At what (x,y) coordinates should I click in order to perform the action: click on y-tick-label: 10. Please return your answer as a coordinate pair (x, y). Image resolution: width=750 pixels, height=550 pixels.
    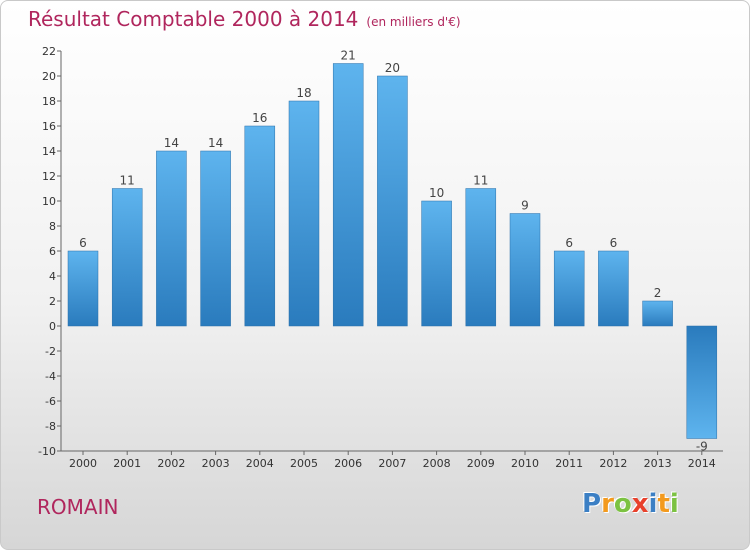
    Looking at the image, I should click on (49, 201).